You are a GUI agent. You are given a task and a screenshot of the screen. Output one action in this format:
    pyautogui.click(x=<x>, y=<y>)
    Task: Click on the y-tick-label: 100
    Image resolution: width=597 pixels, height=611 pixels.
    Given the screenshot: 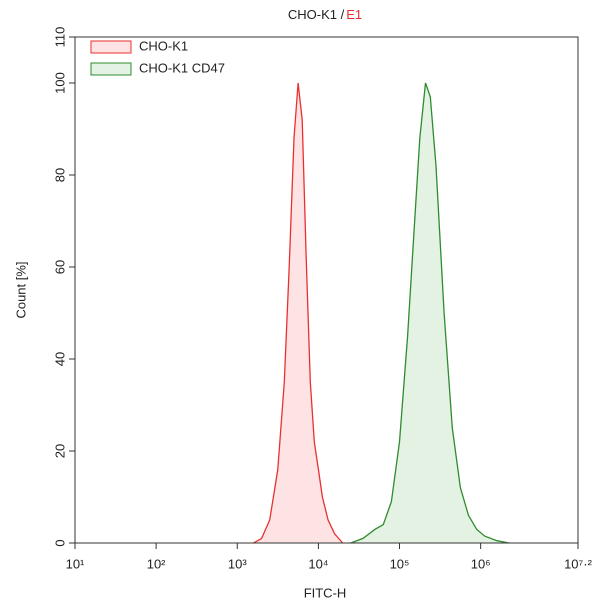 What is the action you would take?
    pyautogui.click(x=59, y=83)
    